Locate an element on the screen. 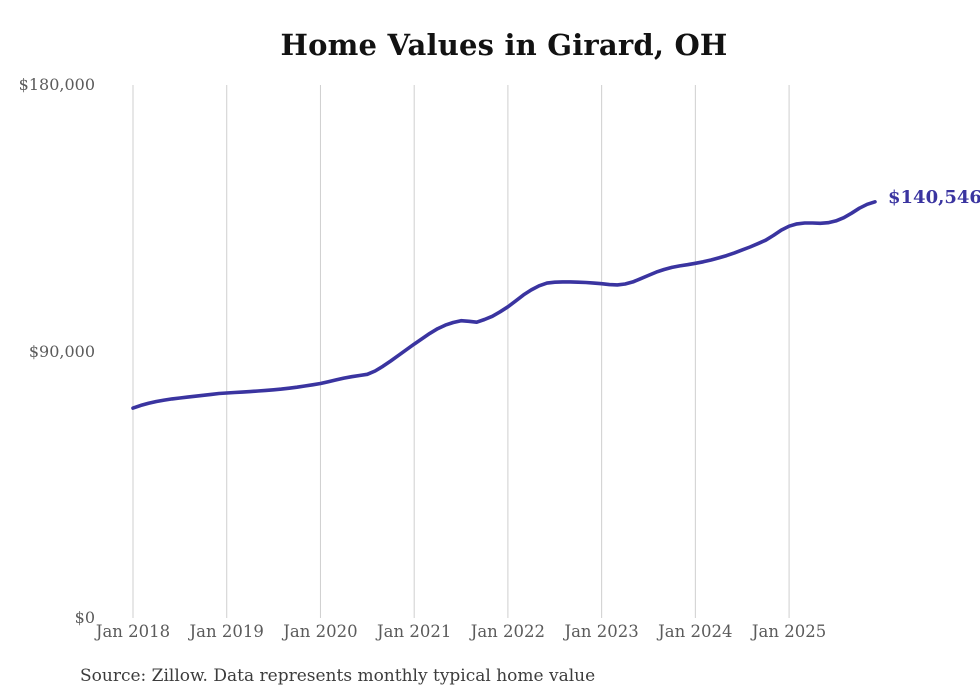 This screenshot has width=980, height=699. latest-value-label: $140,546 is located at coordinates (934, 197).